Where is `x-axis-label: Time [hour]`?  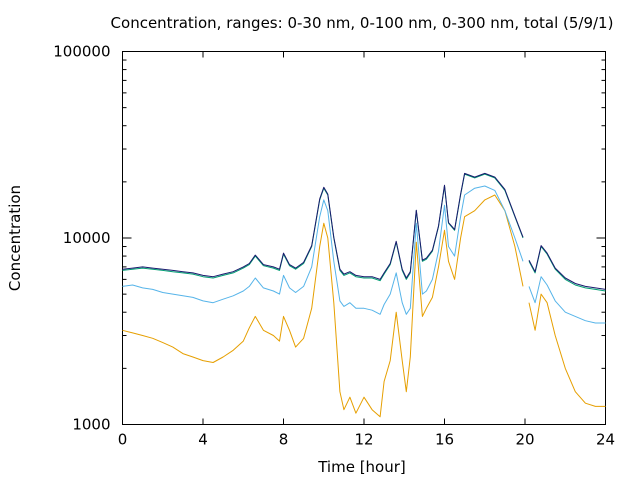
x-axis-label: Time [hour] is located at coordinates (361, 467).